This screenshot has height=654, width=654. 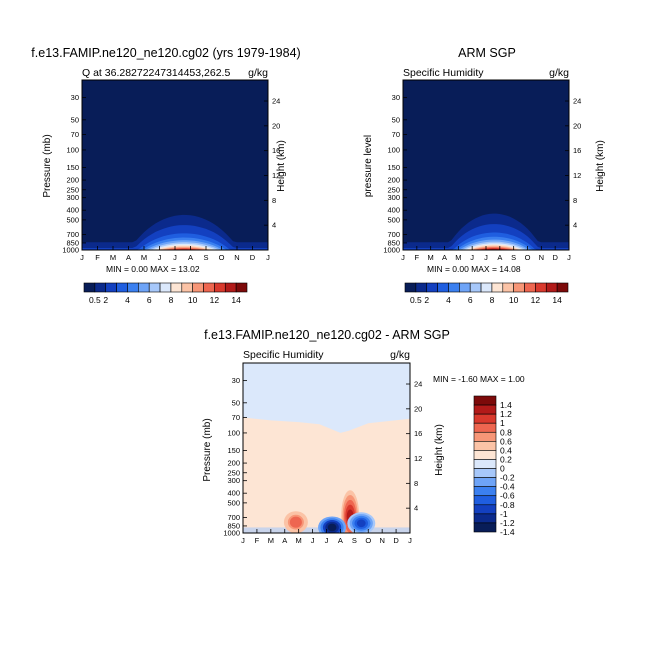 I want to click on panel-obs-ytick-label: 300, so click(x=393, y=197).